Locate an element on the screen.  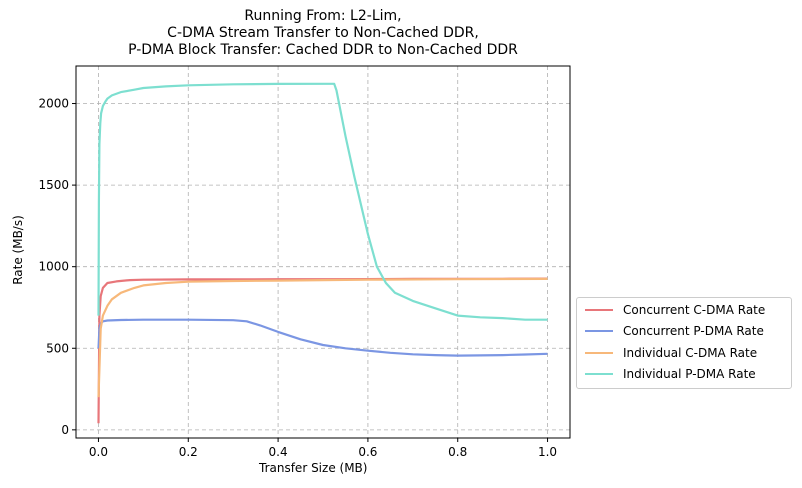
legend-item-individual-pdma: Individual P-DMA Rate is located at coordinates (670, 374).